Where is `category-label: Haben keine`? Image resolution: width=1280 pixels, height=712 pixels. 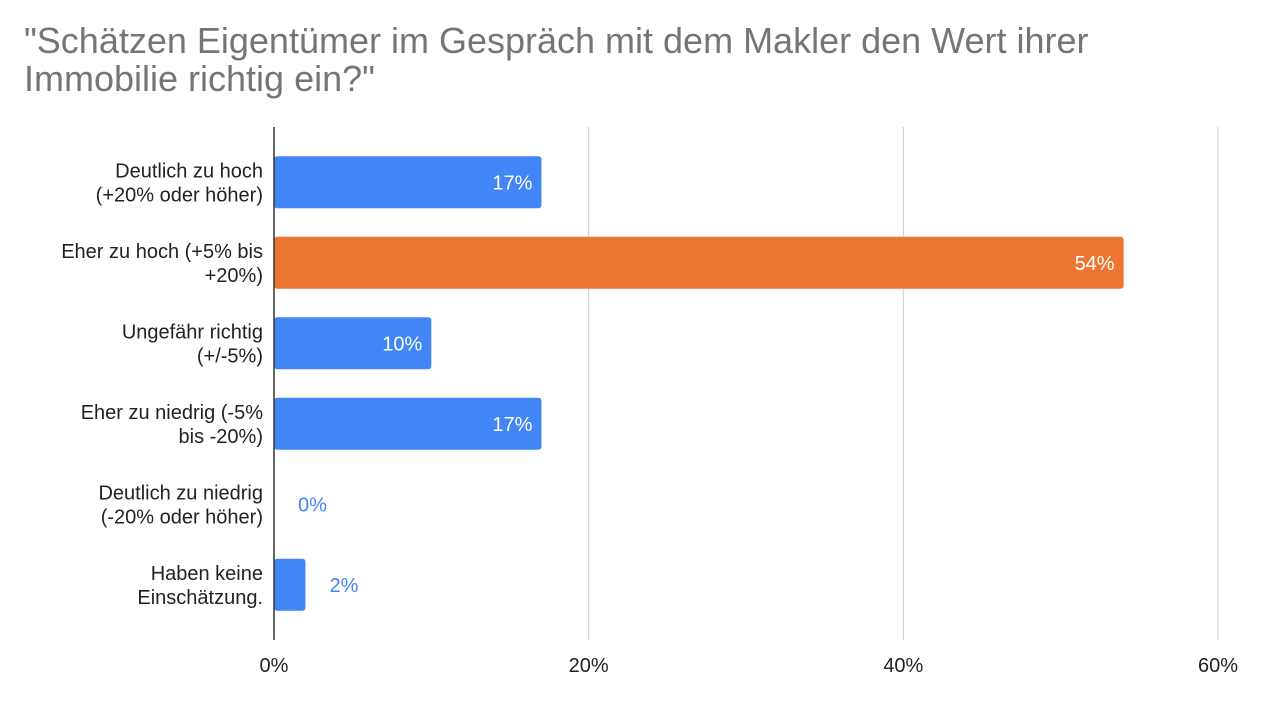 category-label: Haben keine is located at coordinates (207, 574).